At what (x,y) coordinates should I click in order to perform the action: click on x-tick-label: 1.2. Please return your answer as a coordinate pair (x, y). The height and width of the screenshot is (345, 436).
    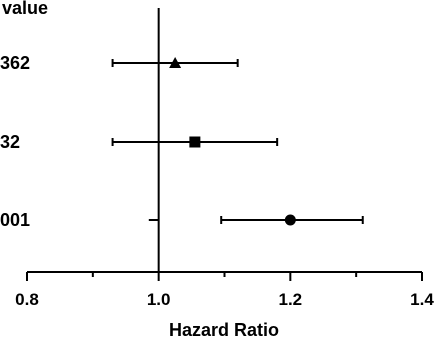
    Looking at the image, I should click on (291, 299).